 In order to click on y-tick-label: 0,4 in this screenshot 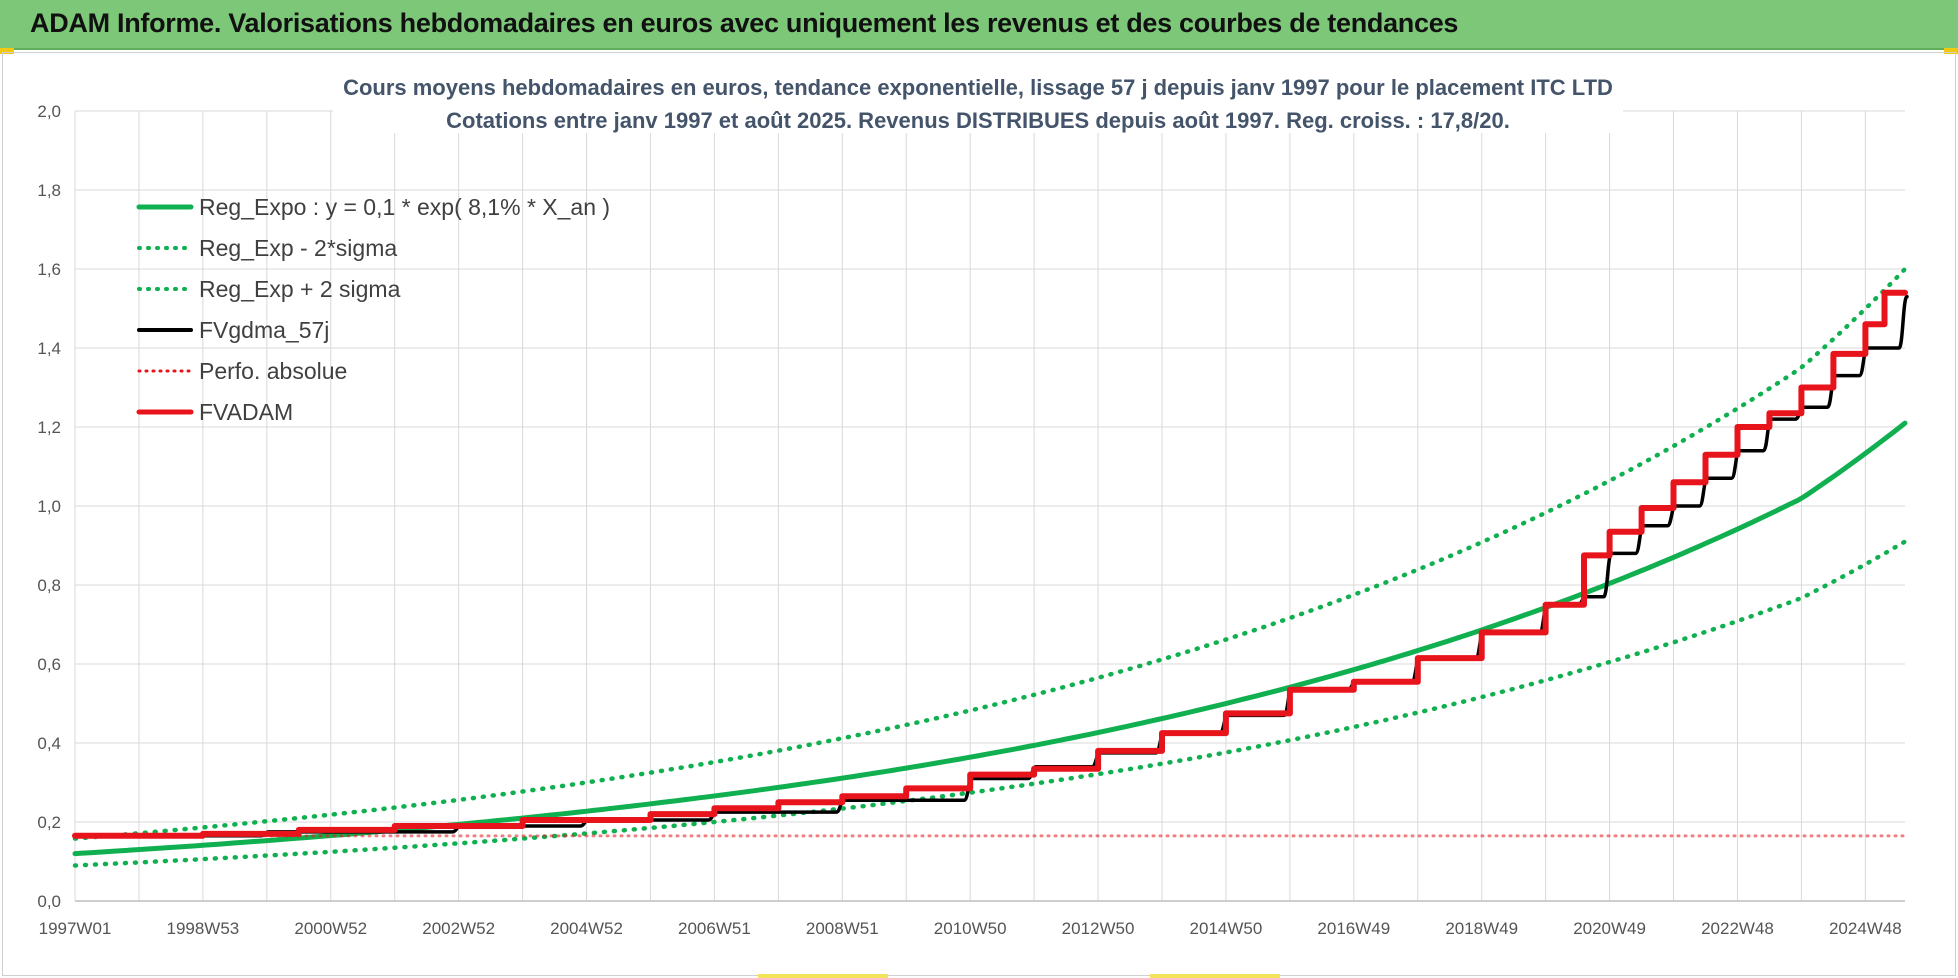, I will do `click(49, 743)`.